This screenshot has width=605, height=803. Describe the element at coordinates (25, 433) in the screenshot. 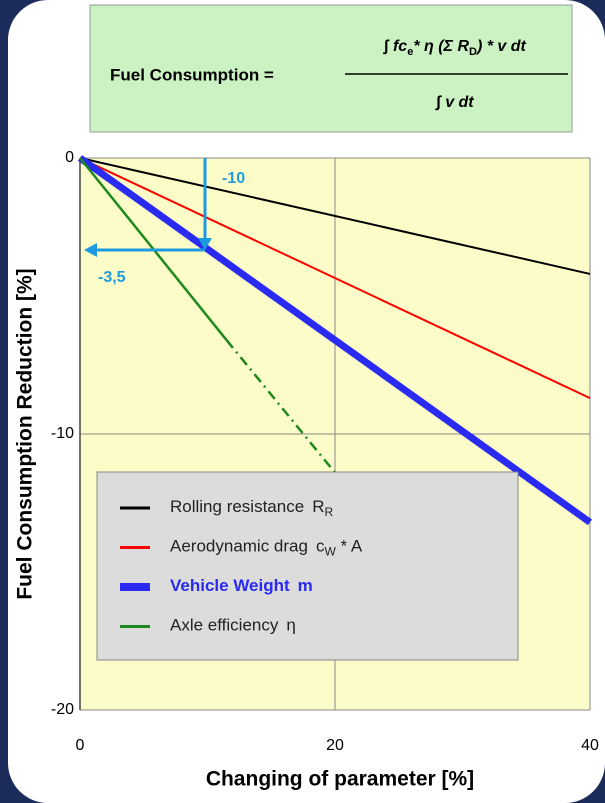

I see `y-axis-label: Fuel Consumption Reduction [%]` at that location.